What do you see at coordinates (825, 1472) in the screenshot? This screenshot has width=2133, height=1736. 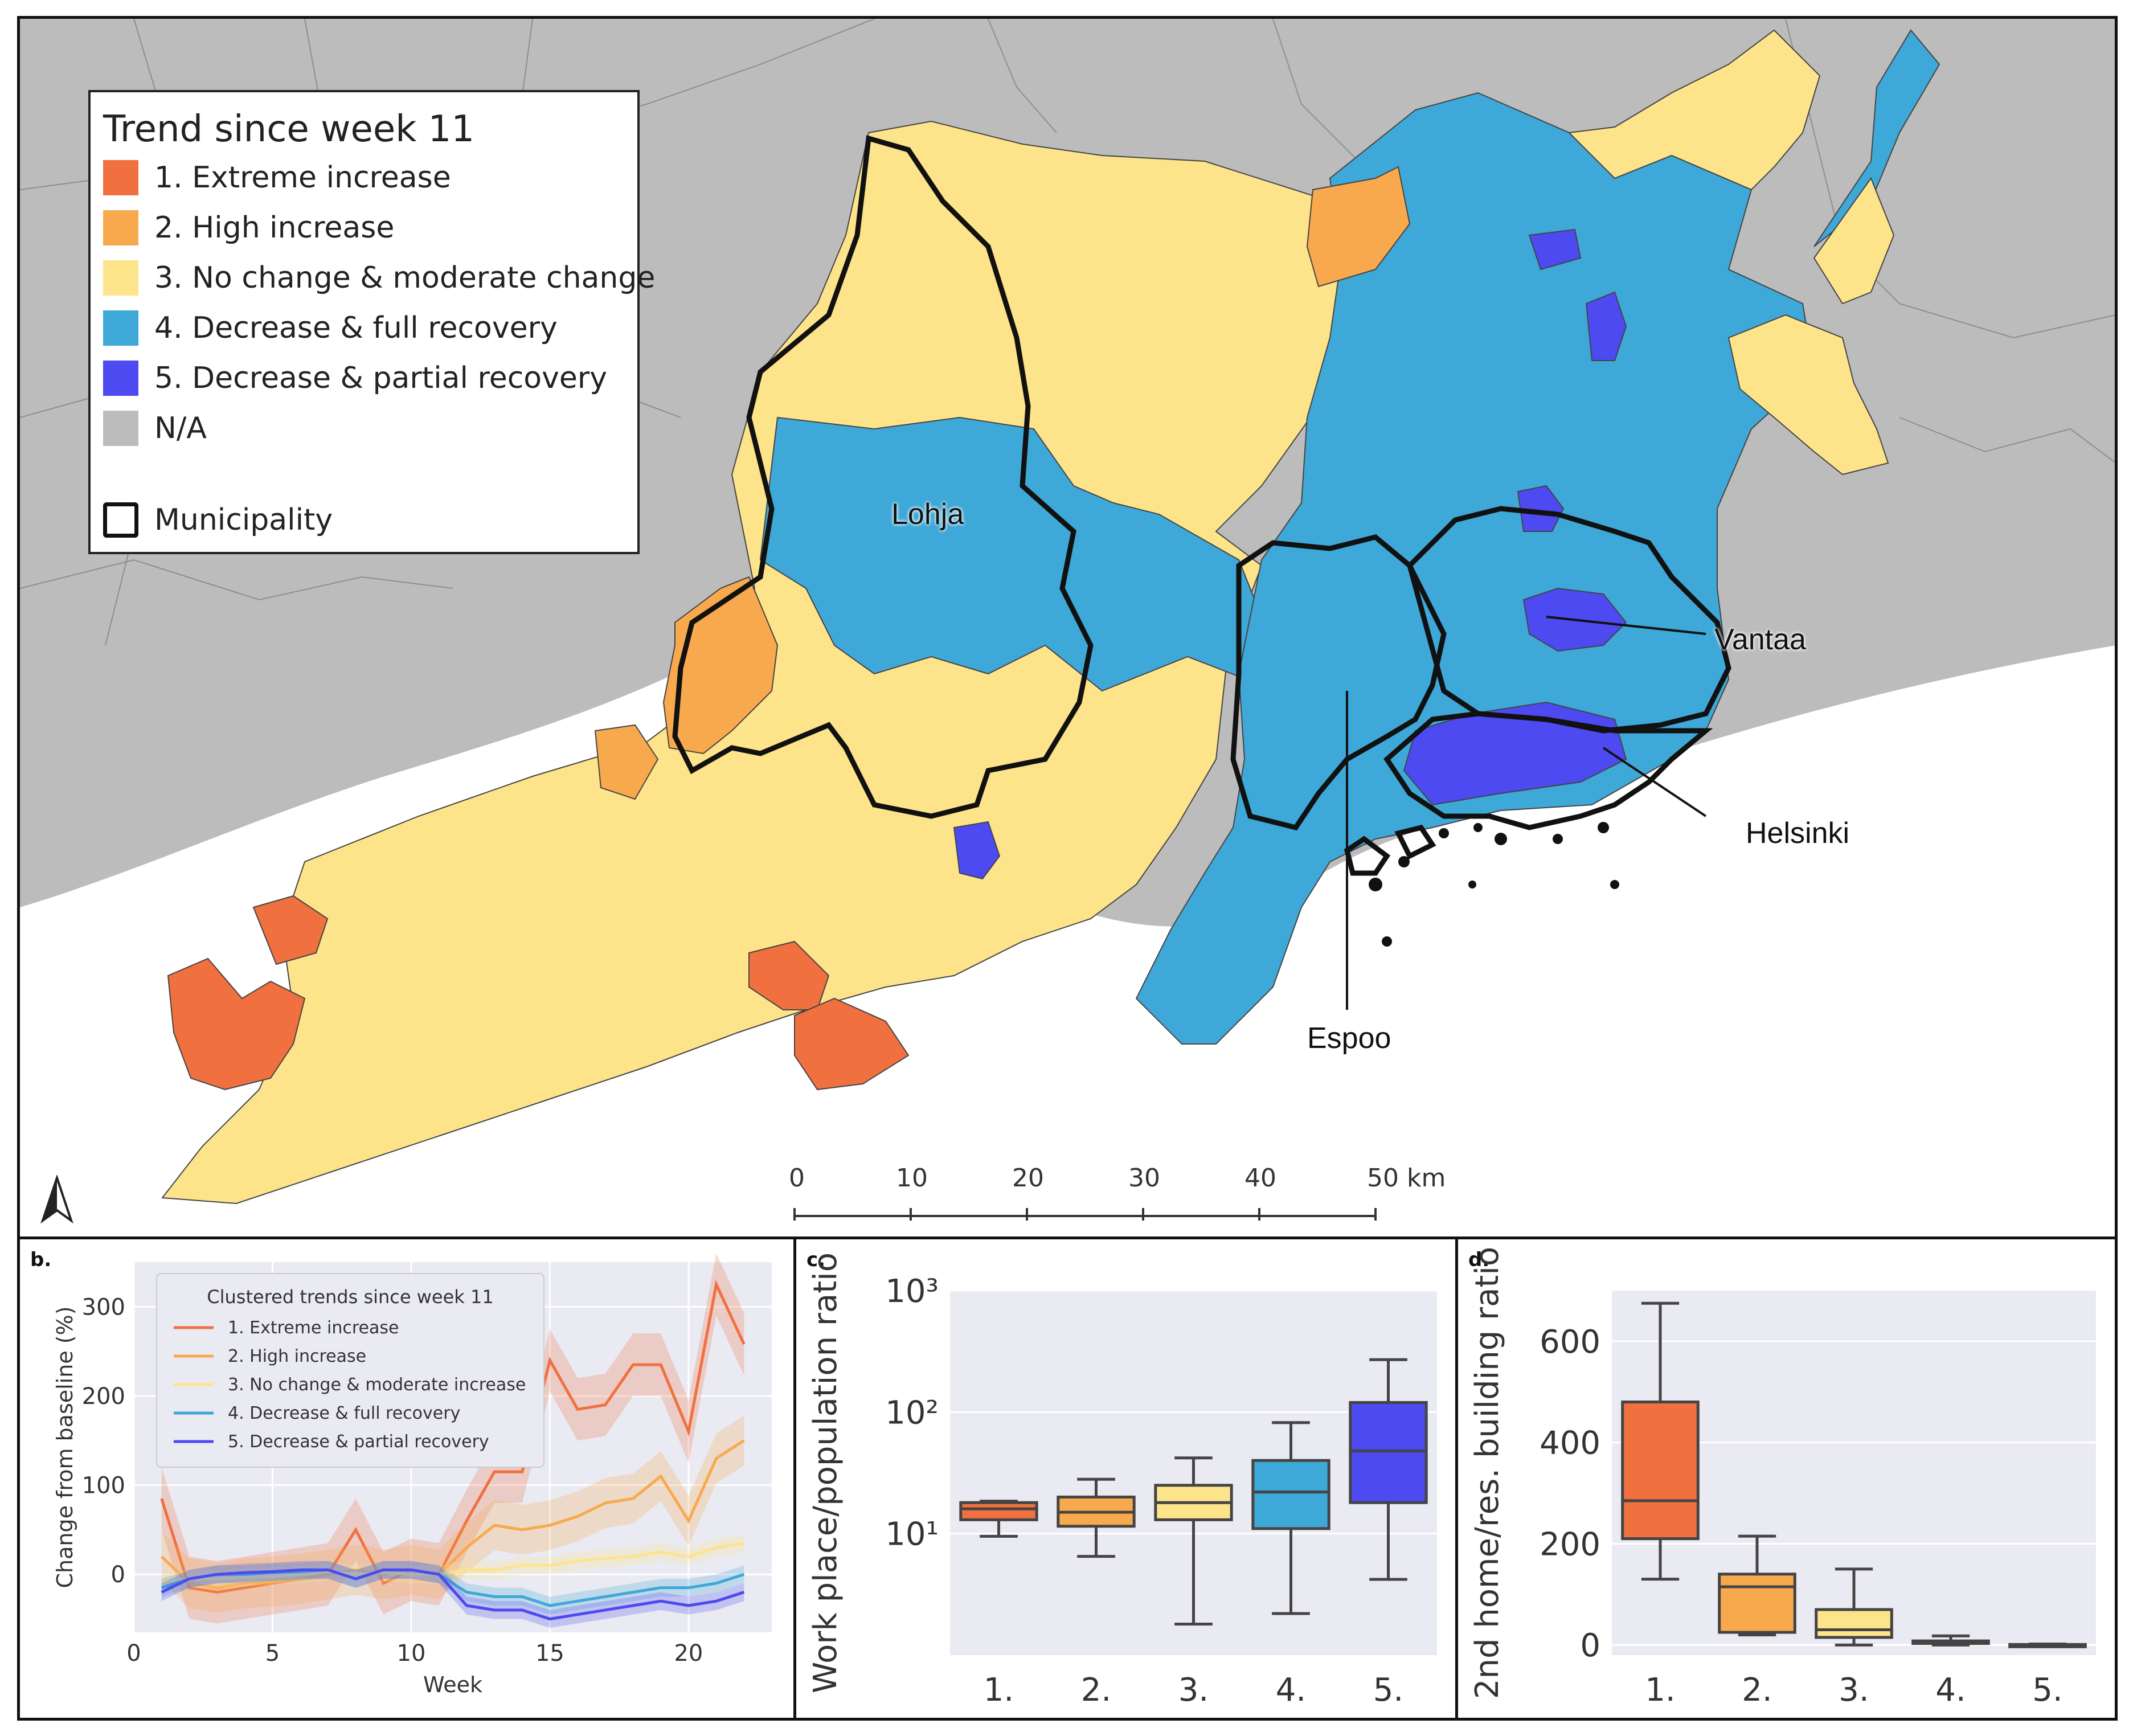 I see `y-axis-label: Work place/population ratio` at bounding box center [825, 1472].